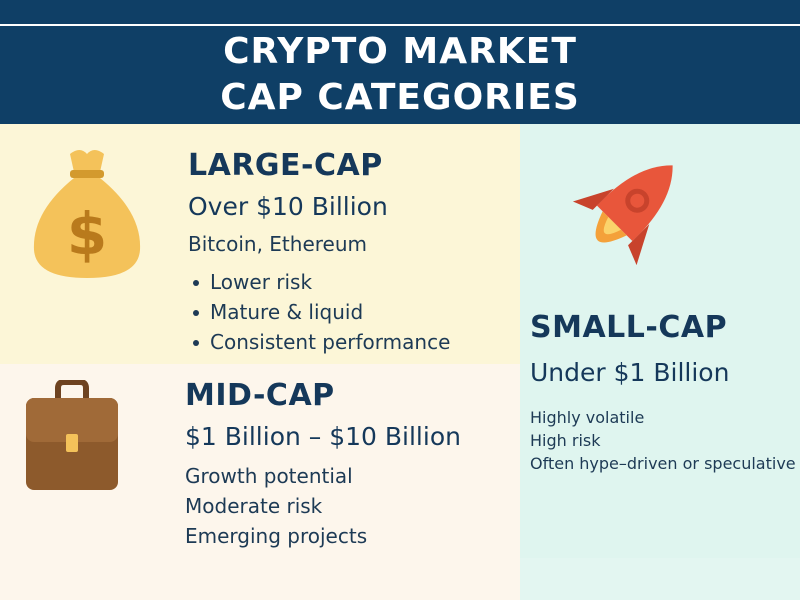 This screenshot has width=800, height=600. What do you see at coordinates (269, 476) in the screenshot?
I see `mid-cap-point: Growth potential` at bounding box center [269, 476].